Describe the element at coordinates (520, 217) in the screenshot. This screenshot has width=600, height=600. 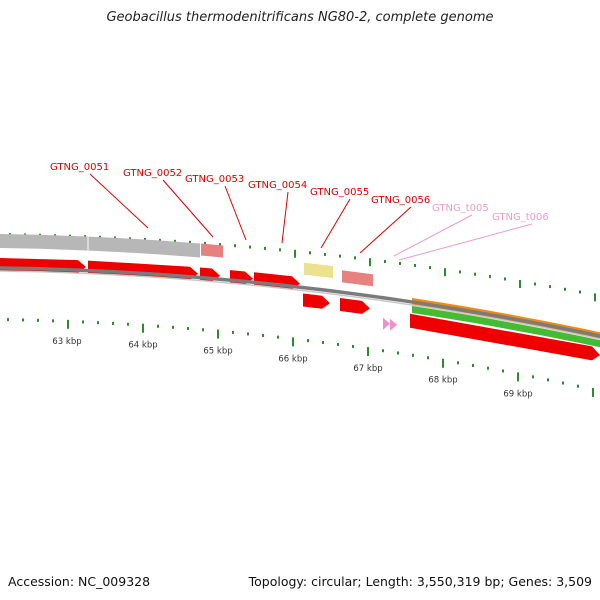
I see `feature-label: GTNG_t006` at that location.